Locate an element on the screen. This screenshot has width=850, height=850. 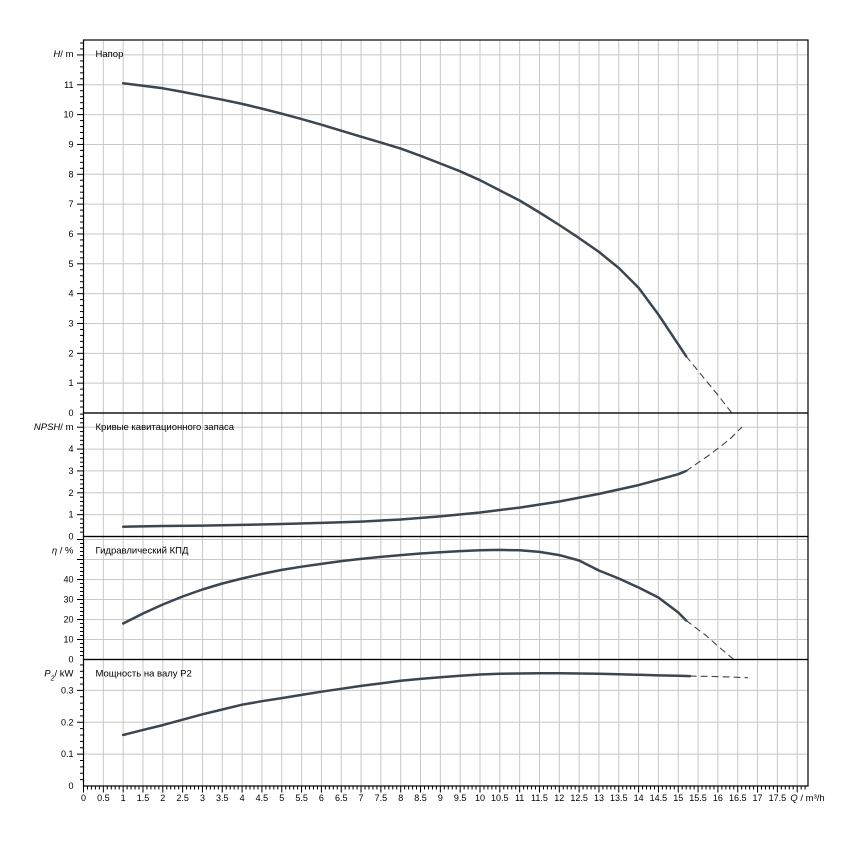
x-tick-label: 5 is located at coordinates (281, 798).